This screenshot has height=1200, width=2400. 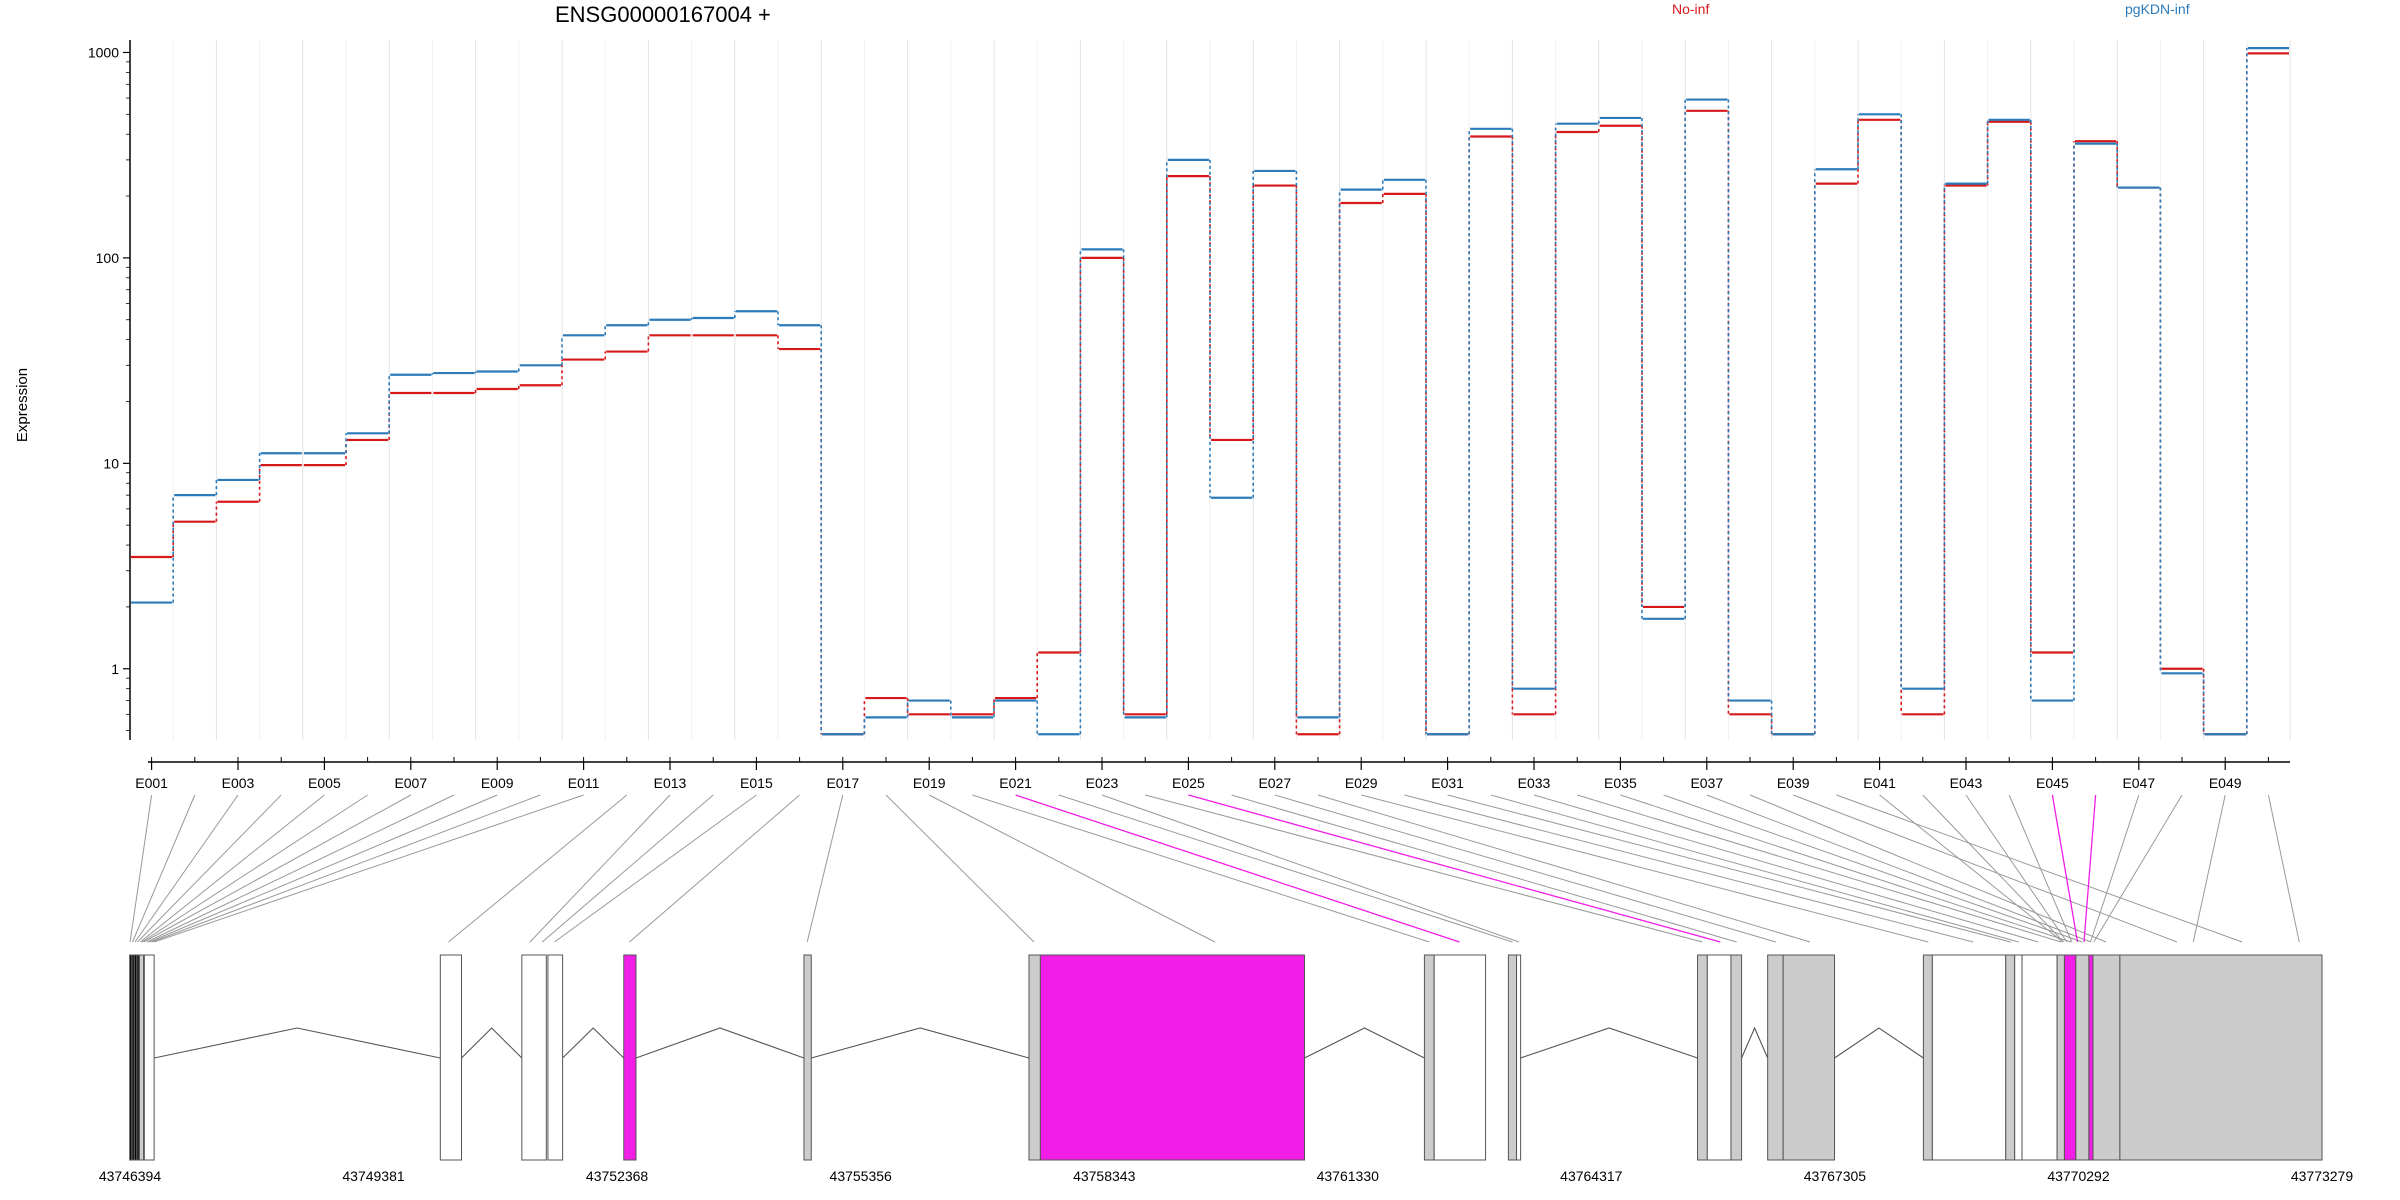 What do you see at coordinates (373, 1176) in the screenshot?
I see `genomic-tick-label: 43749381` at bounding box center [373, 1176].